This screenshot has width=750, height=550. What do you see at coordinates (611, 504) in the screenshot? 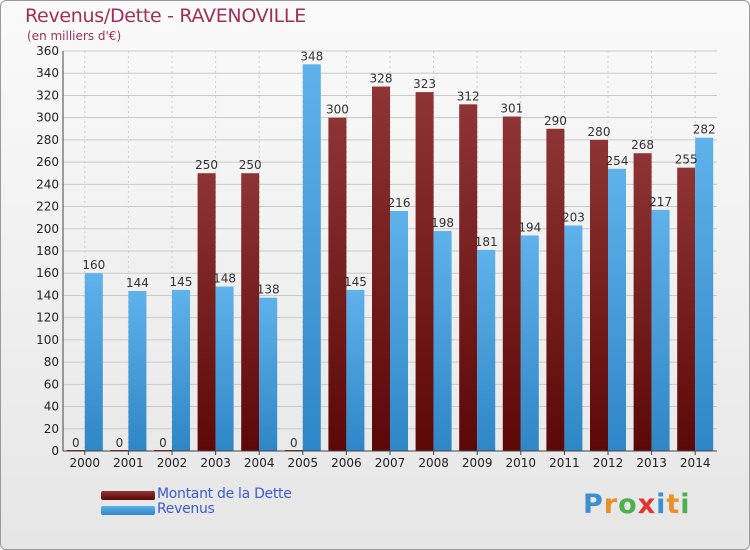
I see `logo-letter: r` at bounding box center [611, 504].